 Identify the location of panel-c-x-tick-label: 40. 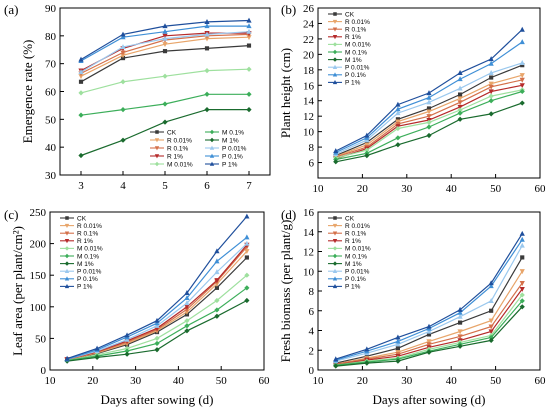
(179, 381).